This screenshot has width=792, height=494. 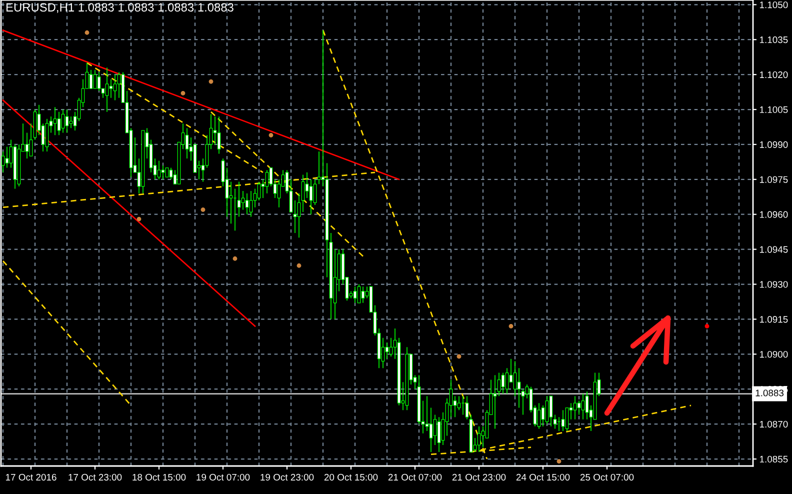 What do you see at coordinates (774, 179) in the screenshot?
I see `y-tick-label: 1.0975` at bounding box center [774, 179].